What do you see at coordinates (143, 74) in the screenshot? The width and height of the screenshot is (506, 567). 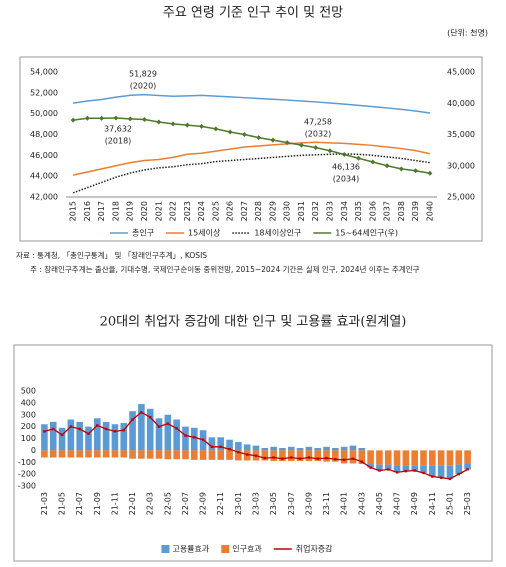 I see `annotation: 51,829` at bounding box center [143, 74].